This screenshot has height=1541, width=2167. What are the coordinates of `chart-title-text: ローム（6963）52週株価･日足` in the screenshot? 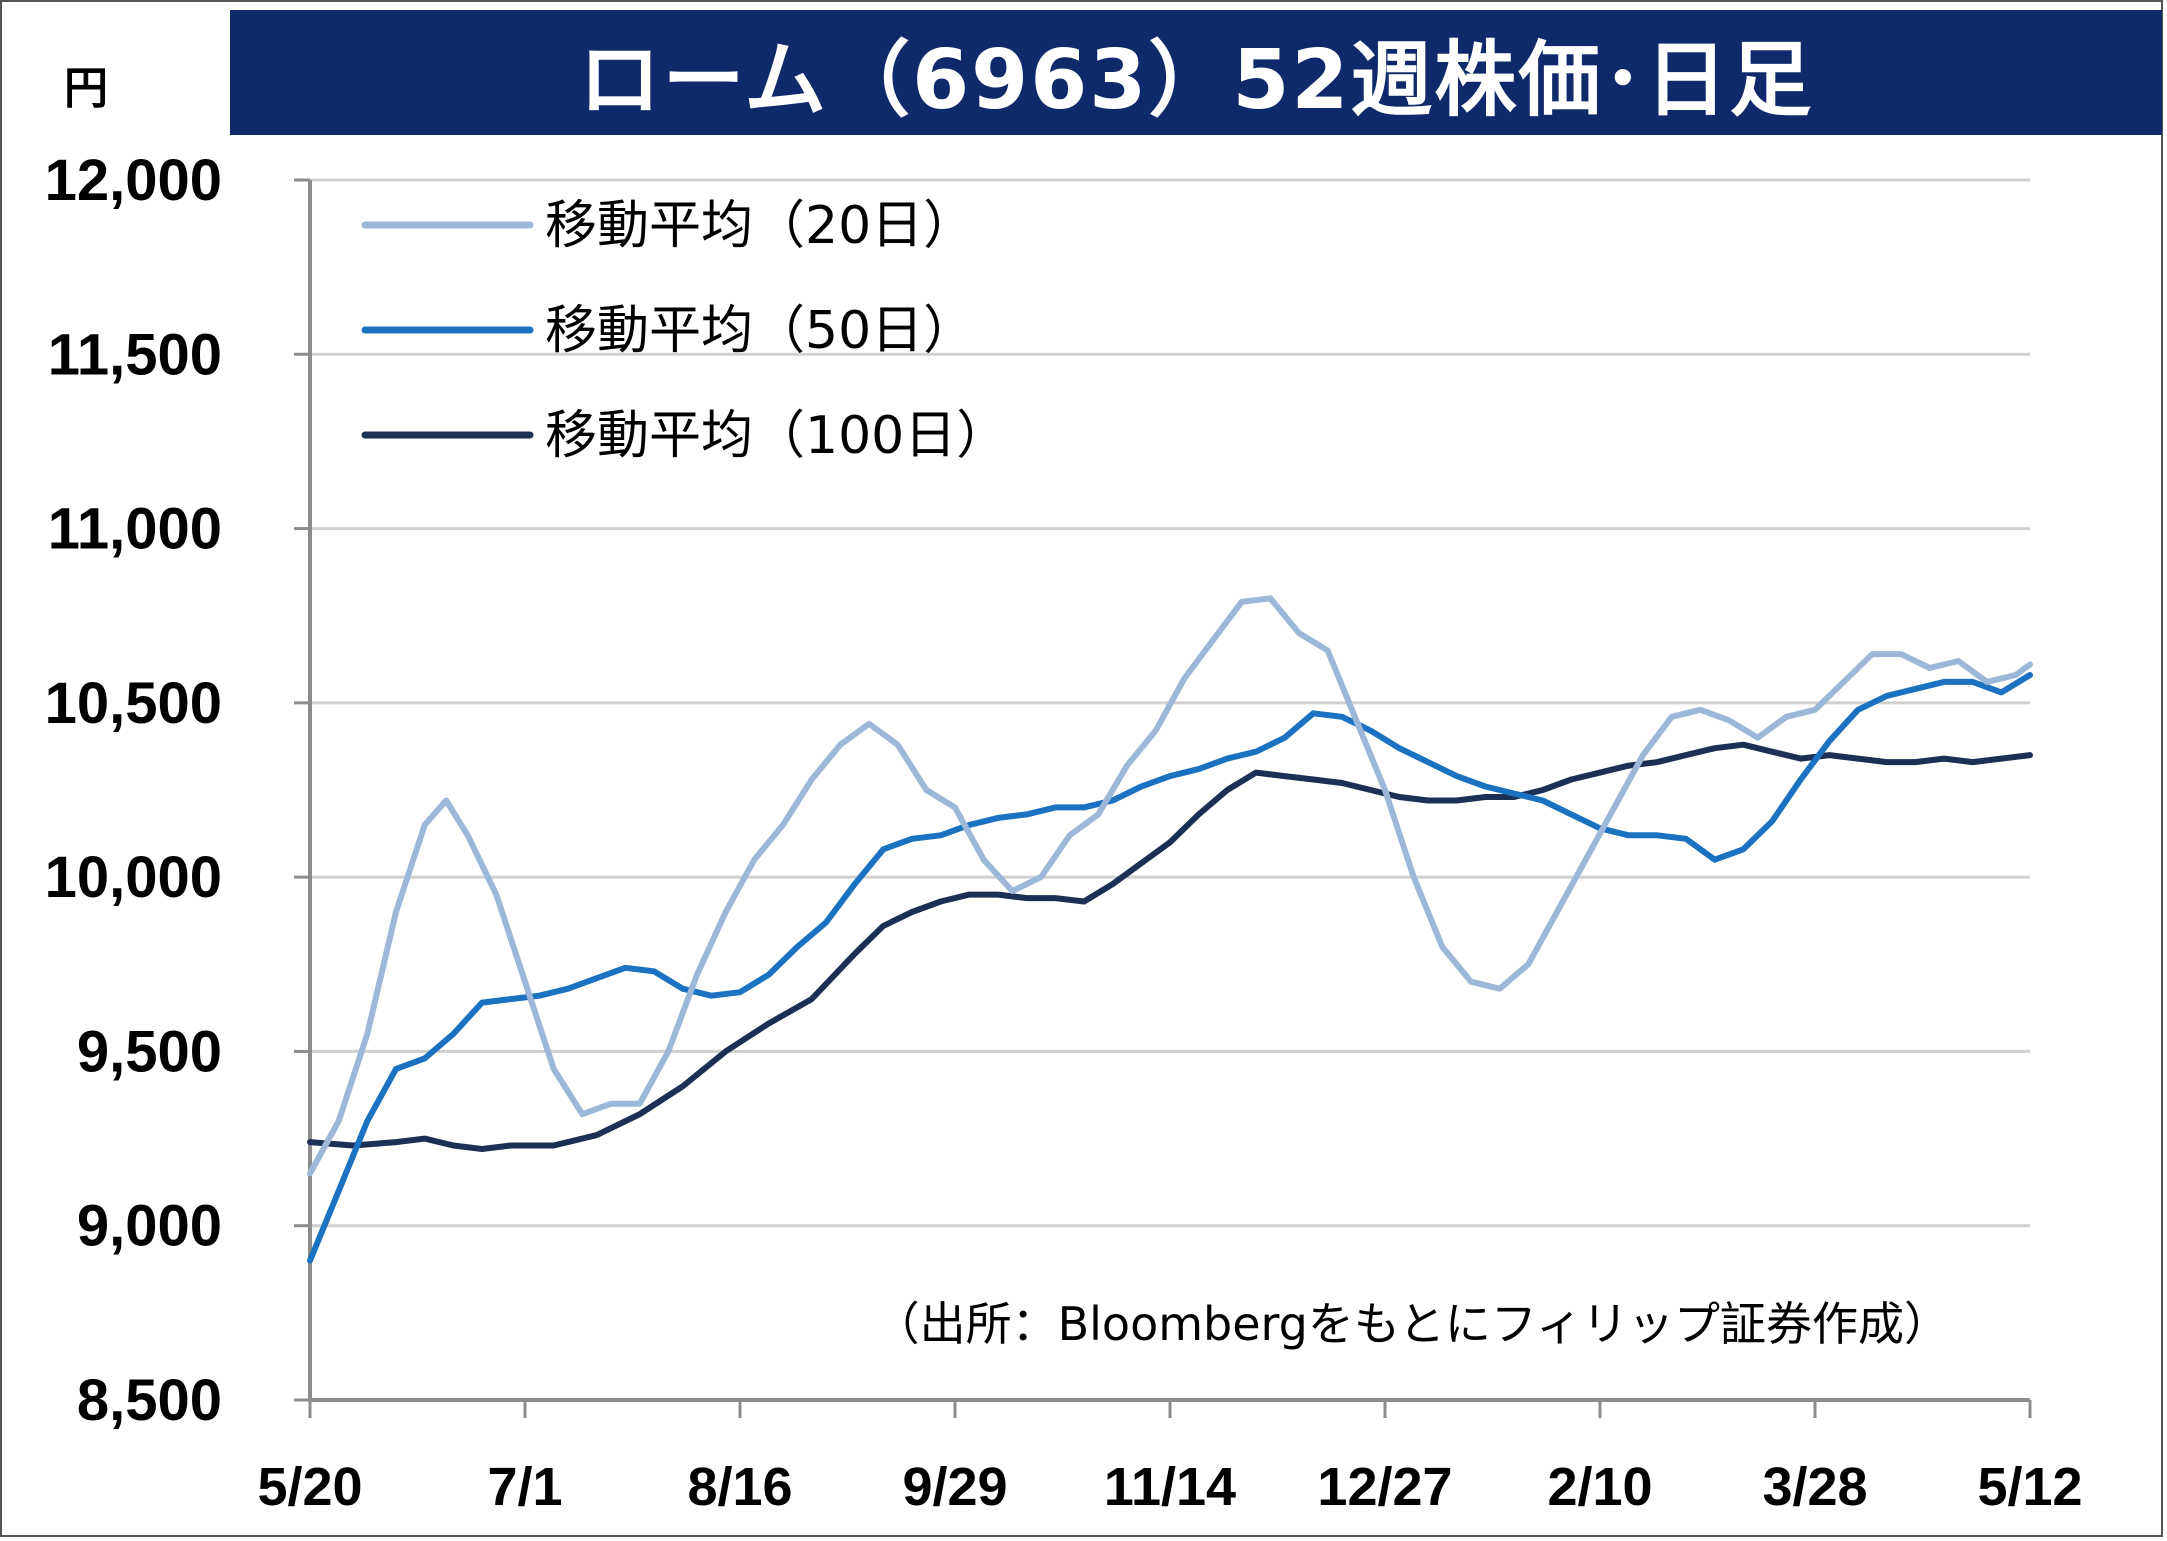 It's located at (1196, 80).